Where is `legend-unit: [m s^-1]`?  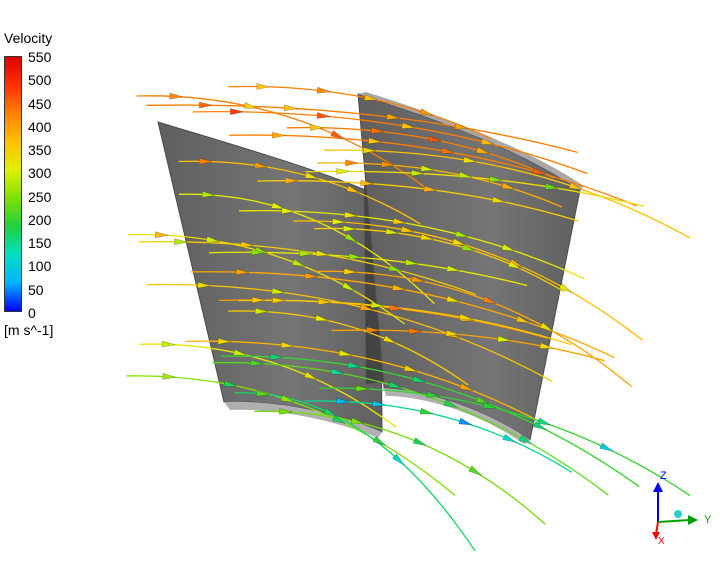
legend-unit: [m s^-1] is located at coordinates (29, 330).